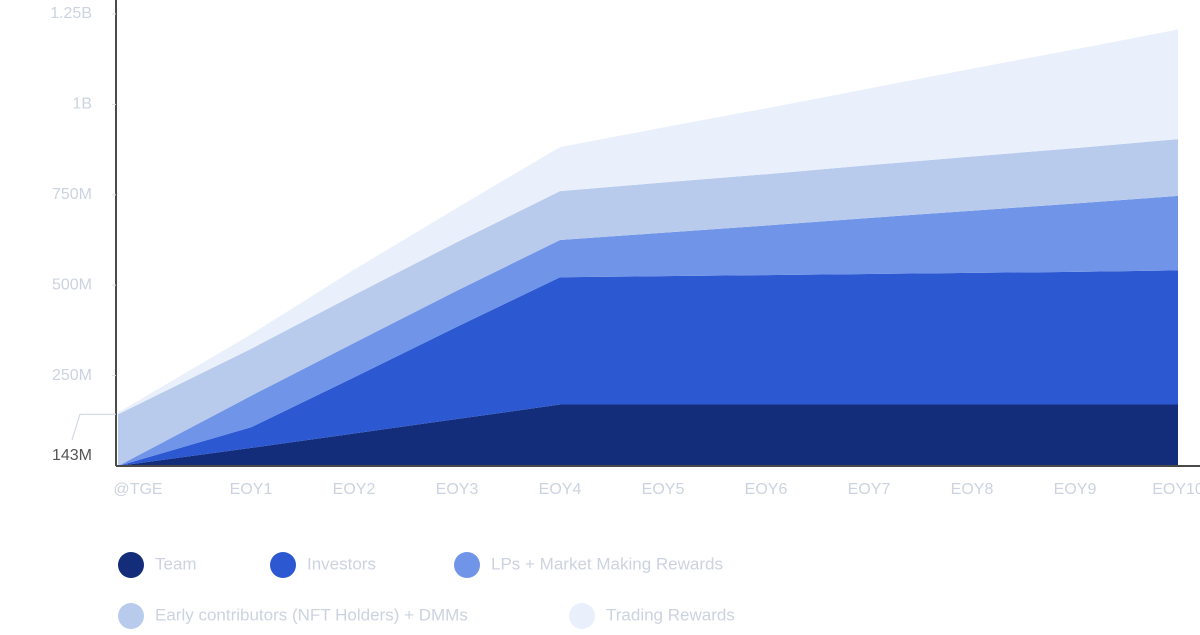 Image resolution: width=1200 pixels, height=635 pixels. I want to click on legend-label: Team, so click(176, 563).